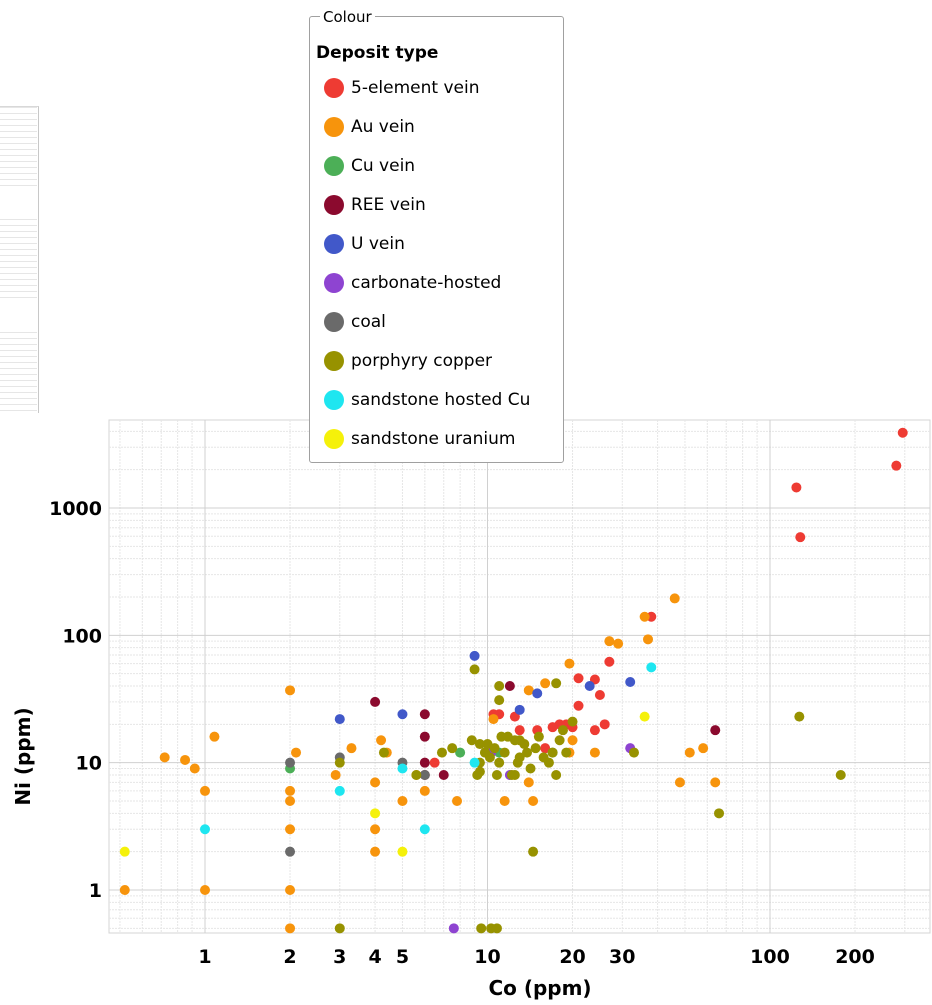 Image resolution: width=932 pixels, height=1005 pixels. I want to click on legend-item: Au vein, so click(369, 127).